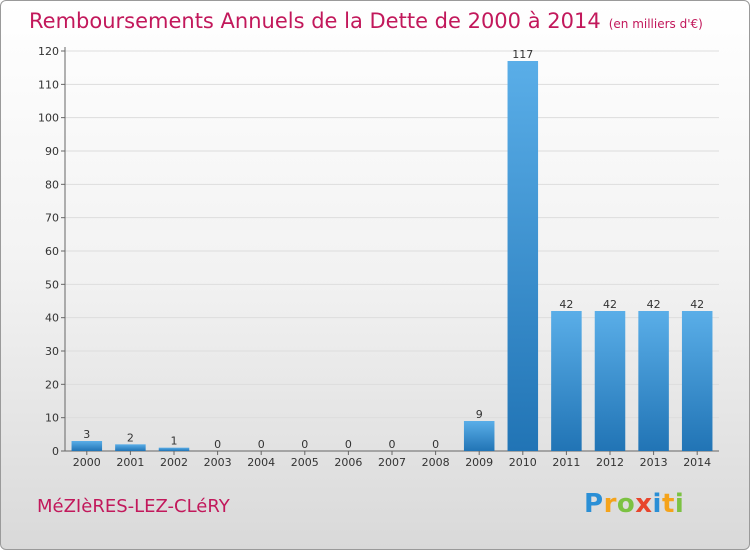  I want to click on y-tick-label: 110, so click(48, 84).